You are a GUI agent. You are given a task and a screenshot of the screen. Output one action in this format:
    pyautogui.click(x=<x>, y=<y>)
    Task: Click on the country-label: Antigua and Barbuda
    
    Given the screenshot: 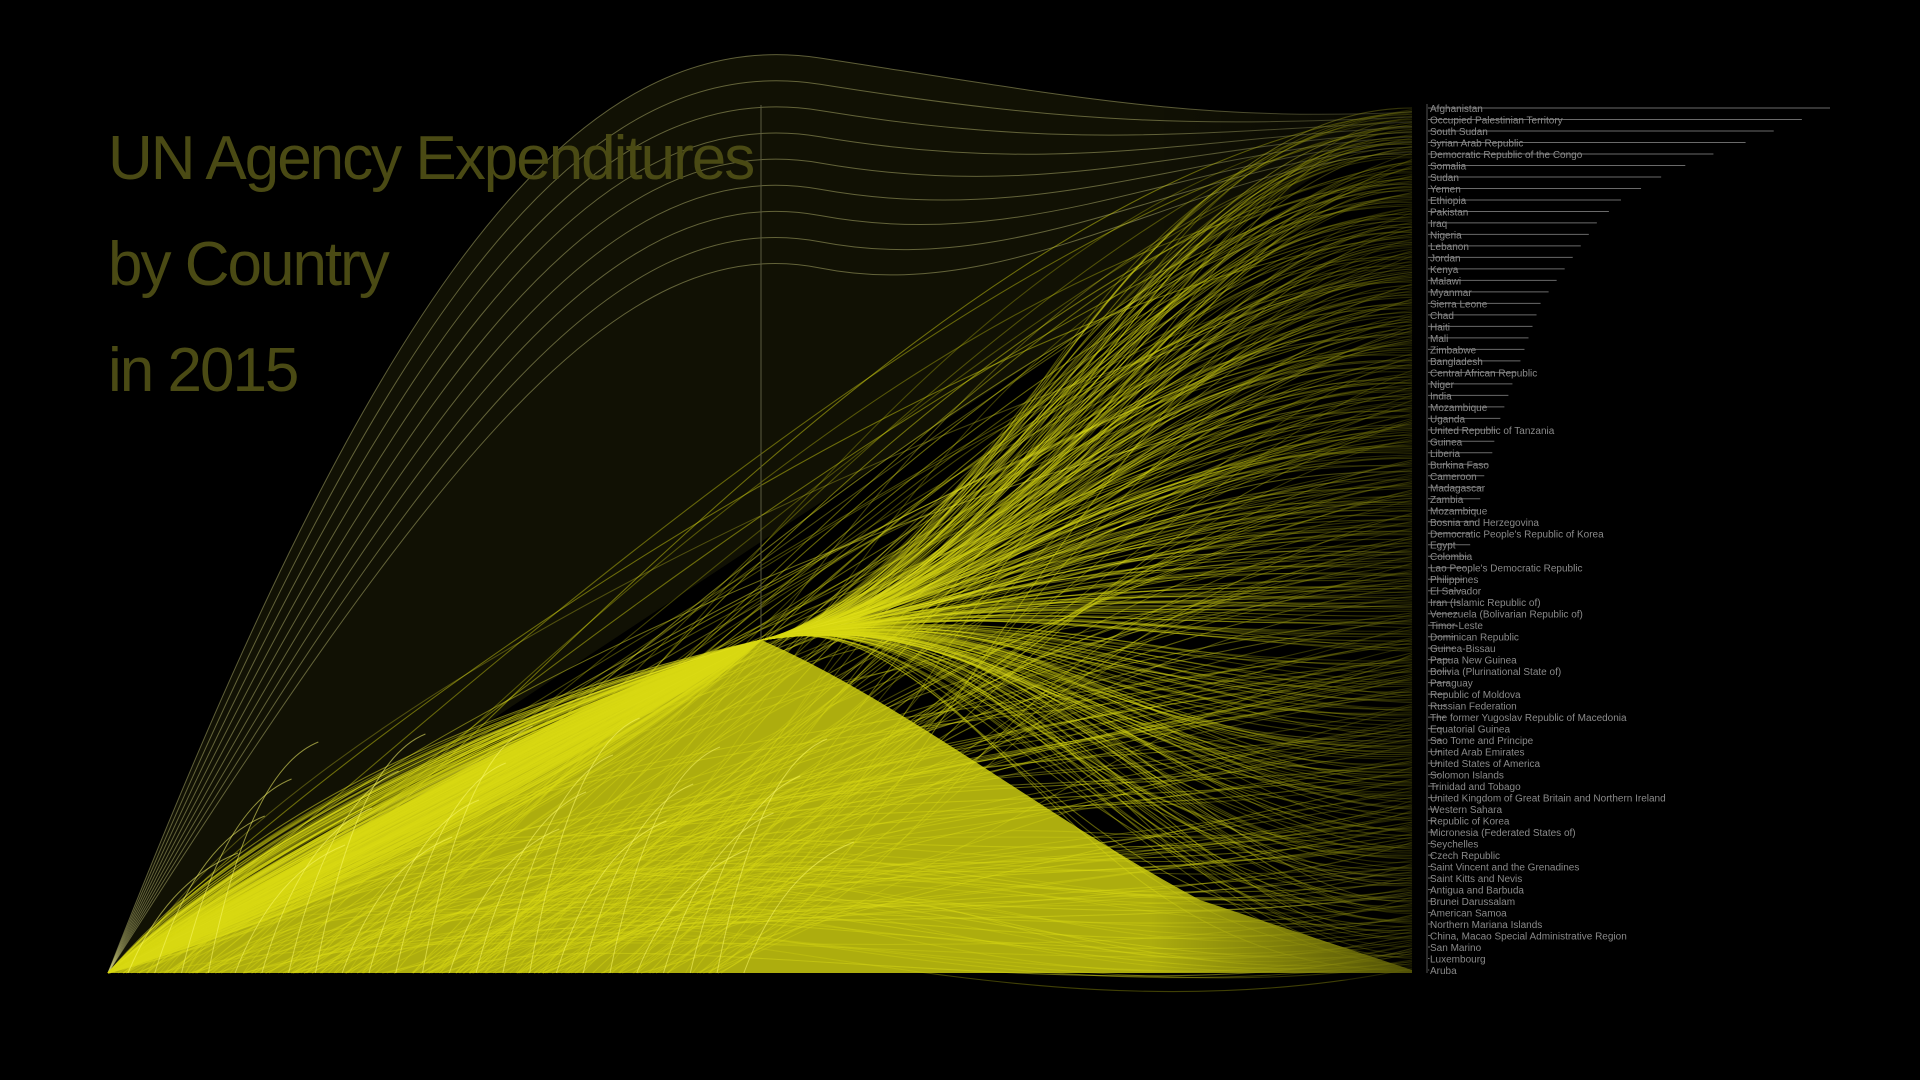 What is the action you would take?
    pyautogui.click(x=1477, y=891)
    